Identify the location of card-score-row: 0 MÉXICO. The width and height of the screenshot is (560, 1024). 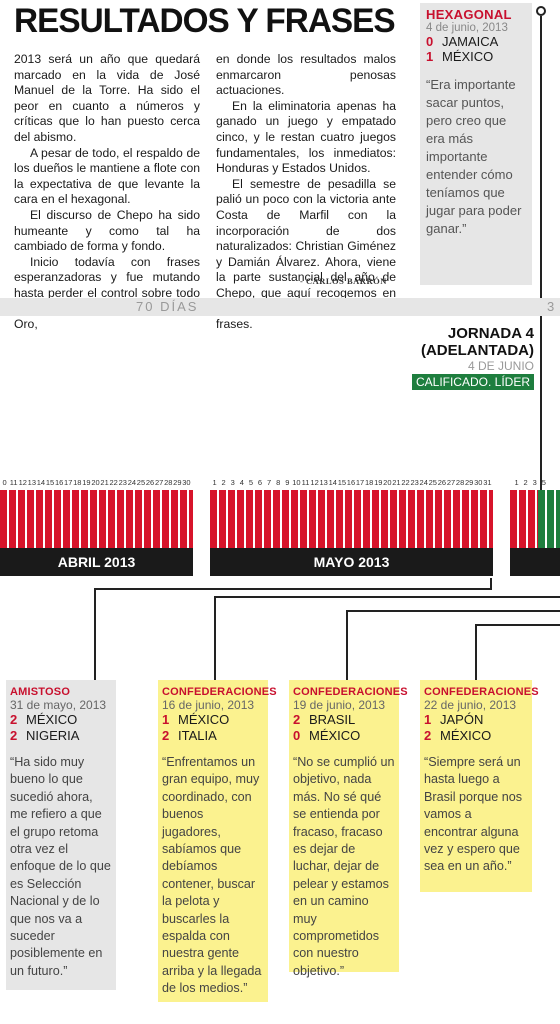
(344, 736).